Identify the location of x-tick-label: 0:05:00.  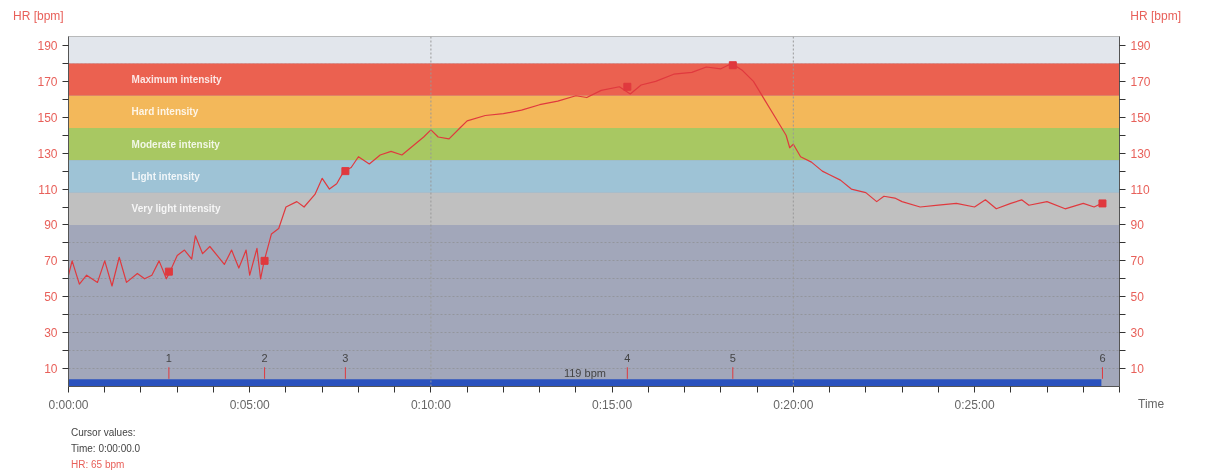
(250, 404).